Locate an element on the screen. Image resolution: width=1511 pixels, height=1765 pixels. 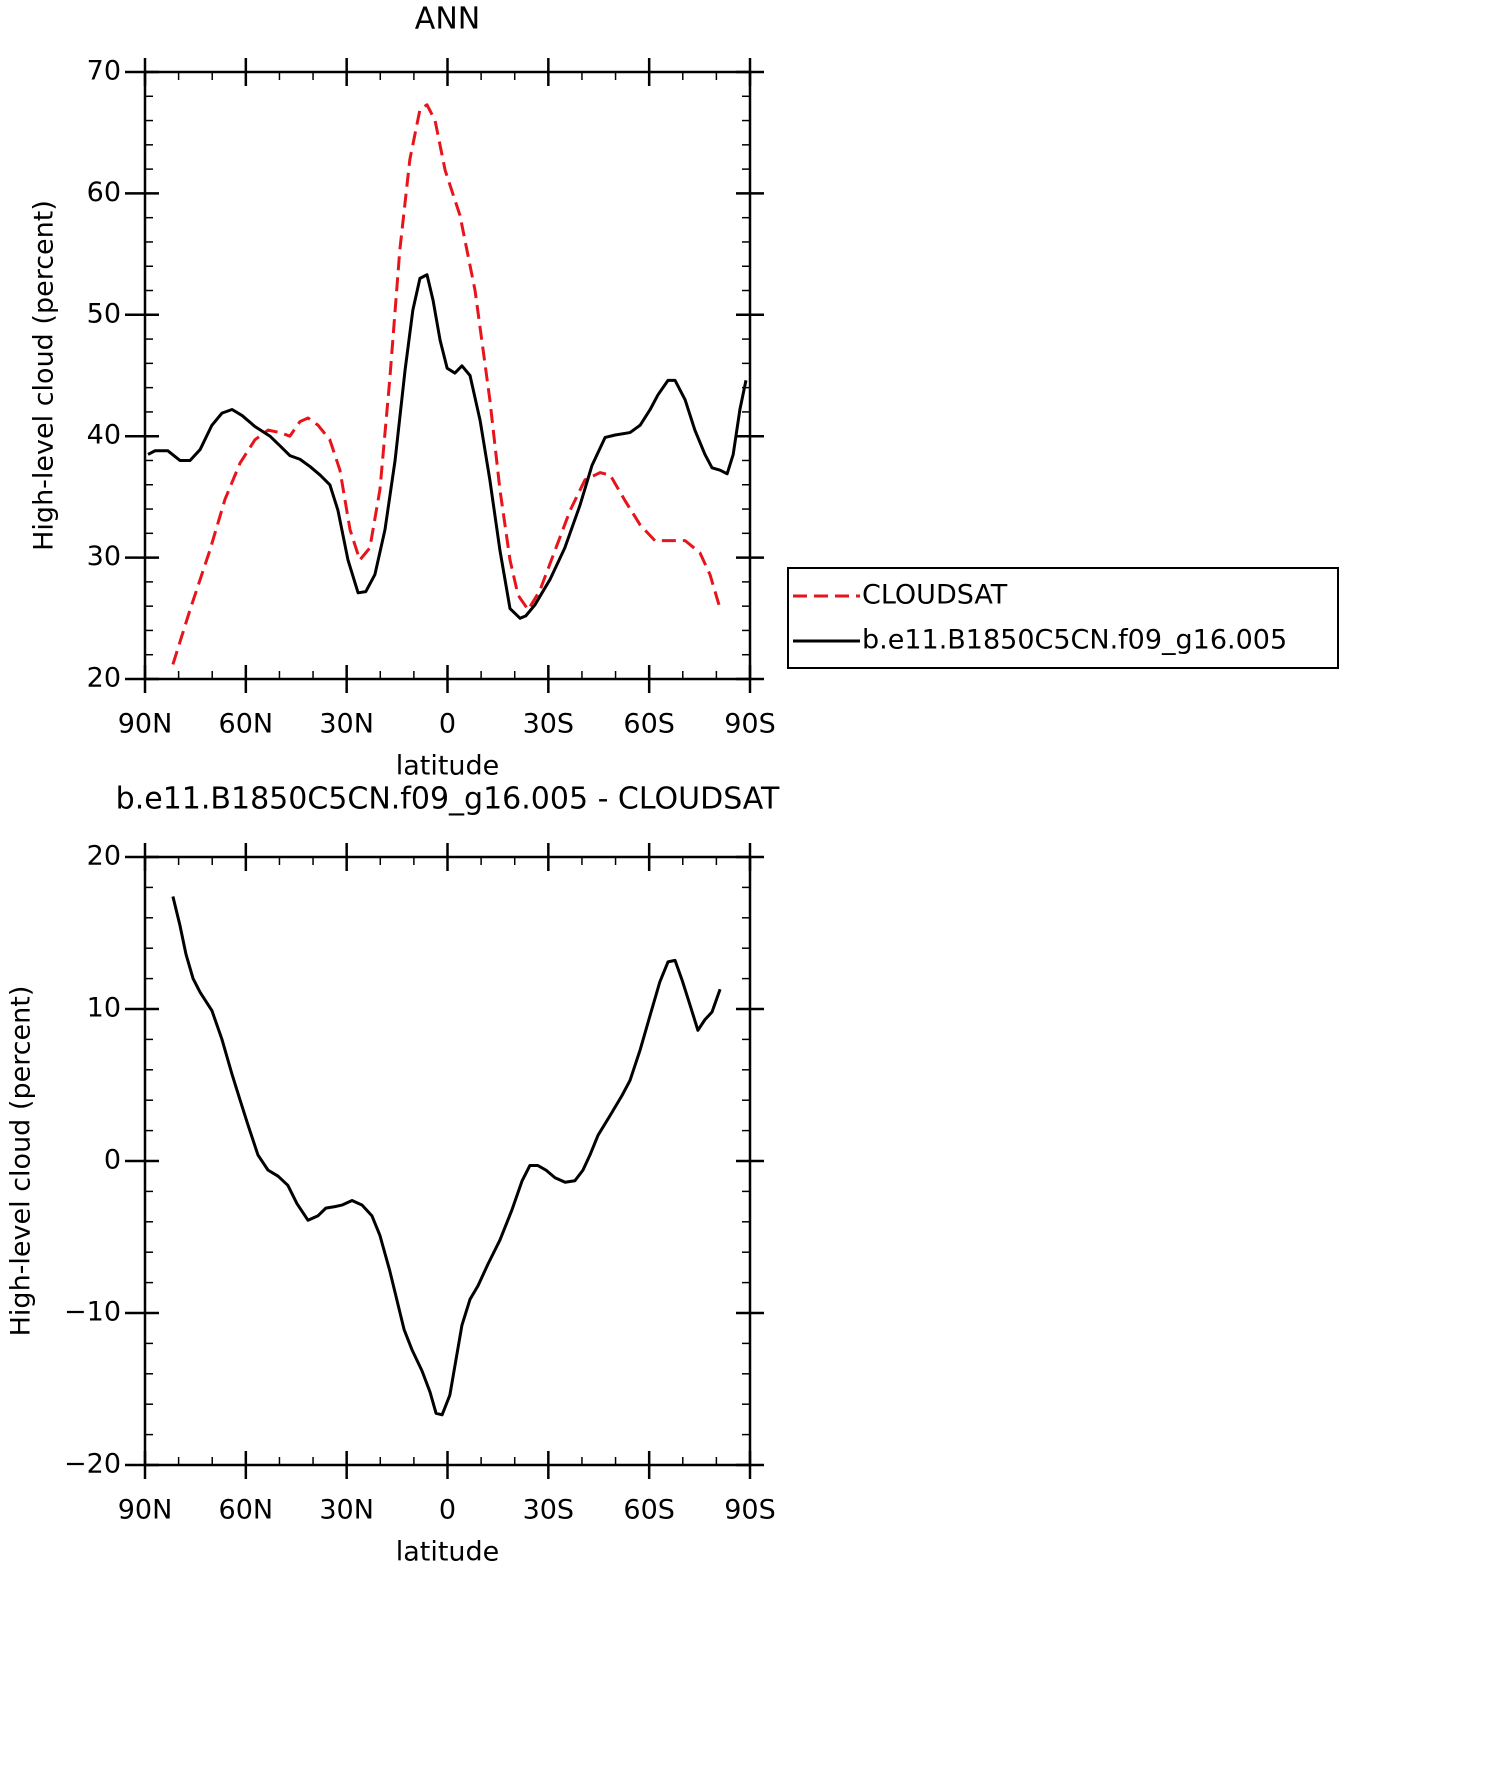
y-tick-label: 40 is located at coordinates (104, 435).